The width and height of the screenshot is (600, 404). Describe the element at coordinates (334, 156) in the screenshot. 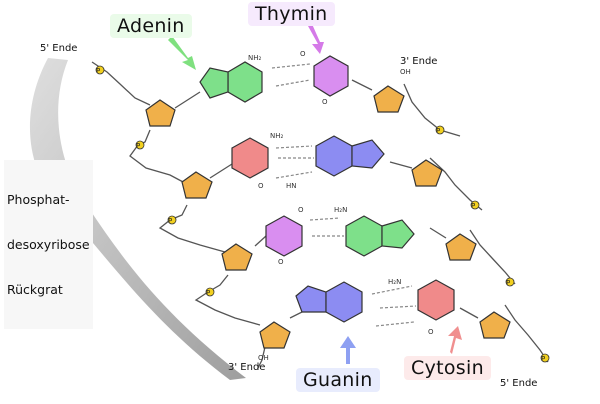

I see `guanine-ring-row2` at that location.